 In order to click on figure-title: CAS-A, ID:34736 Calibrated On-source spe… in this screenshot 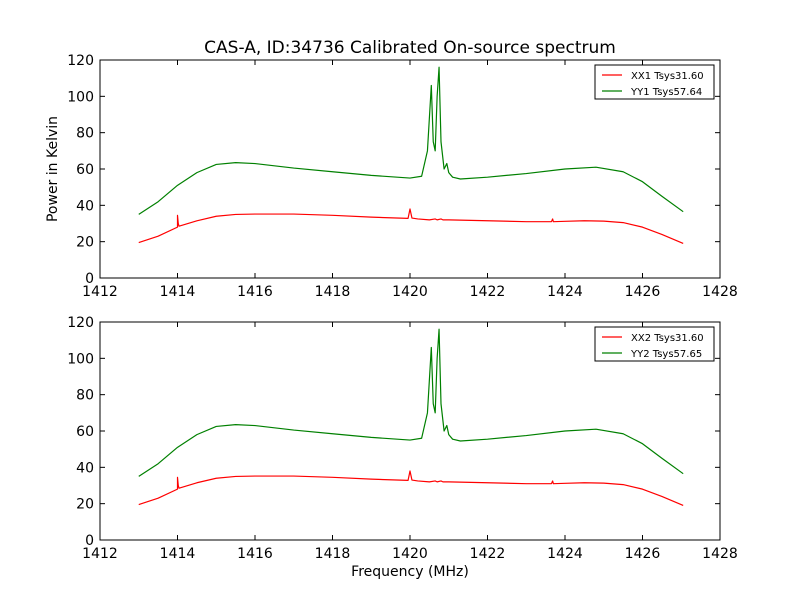, I will do `click(410, 48)`.